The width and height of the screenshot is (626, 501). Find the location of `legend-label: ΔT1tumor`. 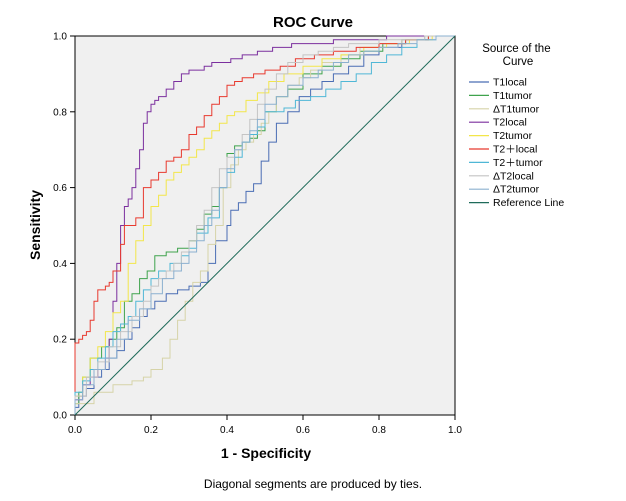

legend-label: ΔT1tumor is located at coordinates (516, 109).